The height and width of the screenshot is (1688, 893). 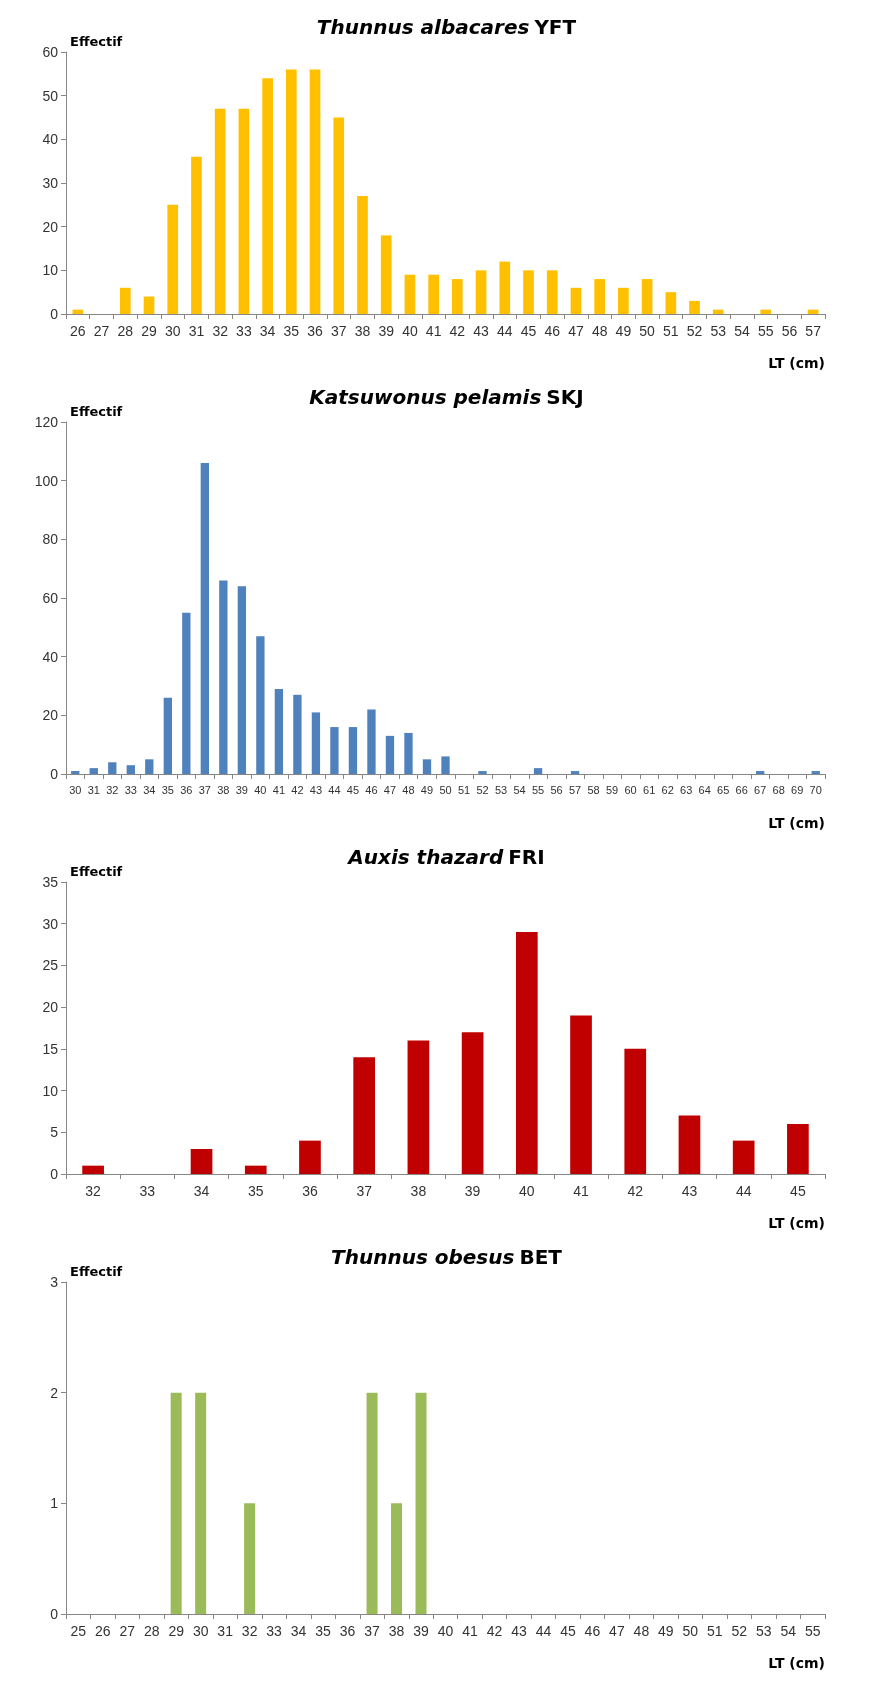 I want to click on x-tick-label: 25, so click(x=78, y=1631).